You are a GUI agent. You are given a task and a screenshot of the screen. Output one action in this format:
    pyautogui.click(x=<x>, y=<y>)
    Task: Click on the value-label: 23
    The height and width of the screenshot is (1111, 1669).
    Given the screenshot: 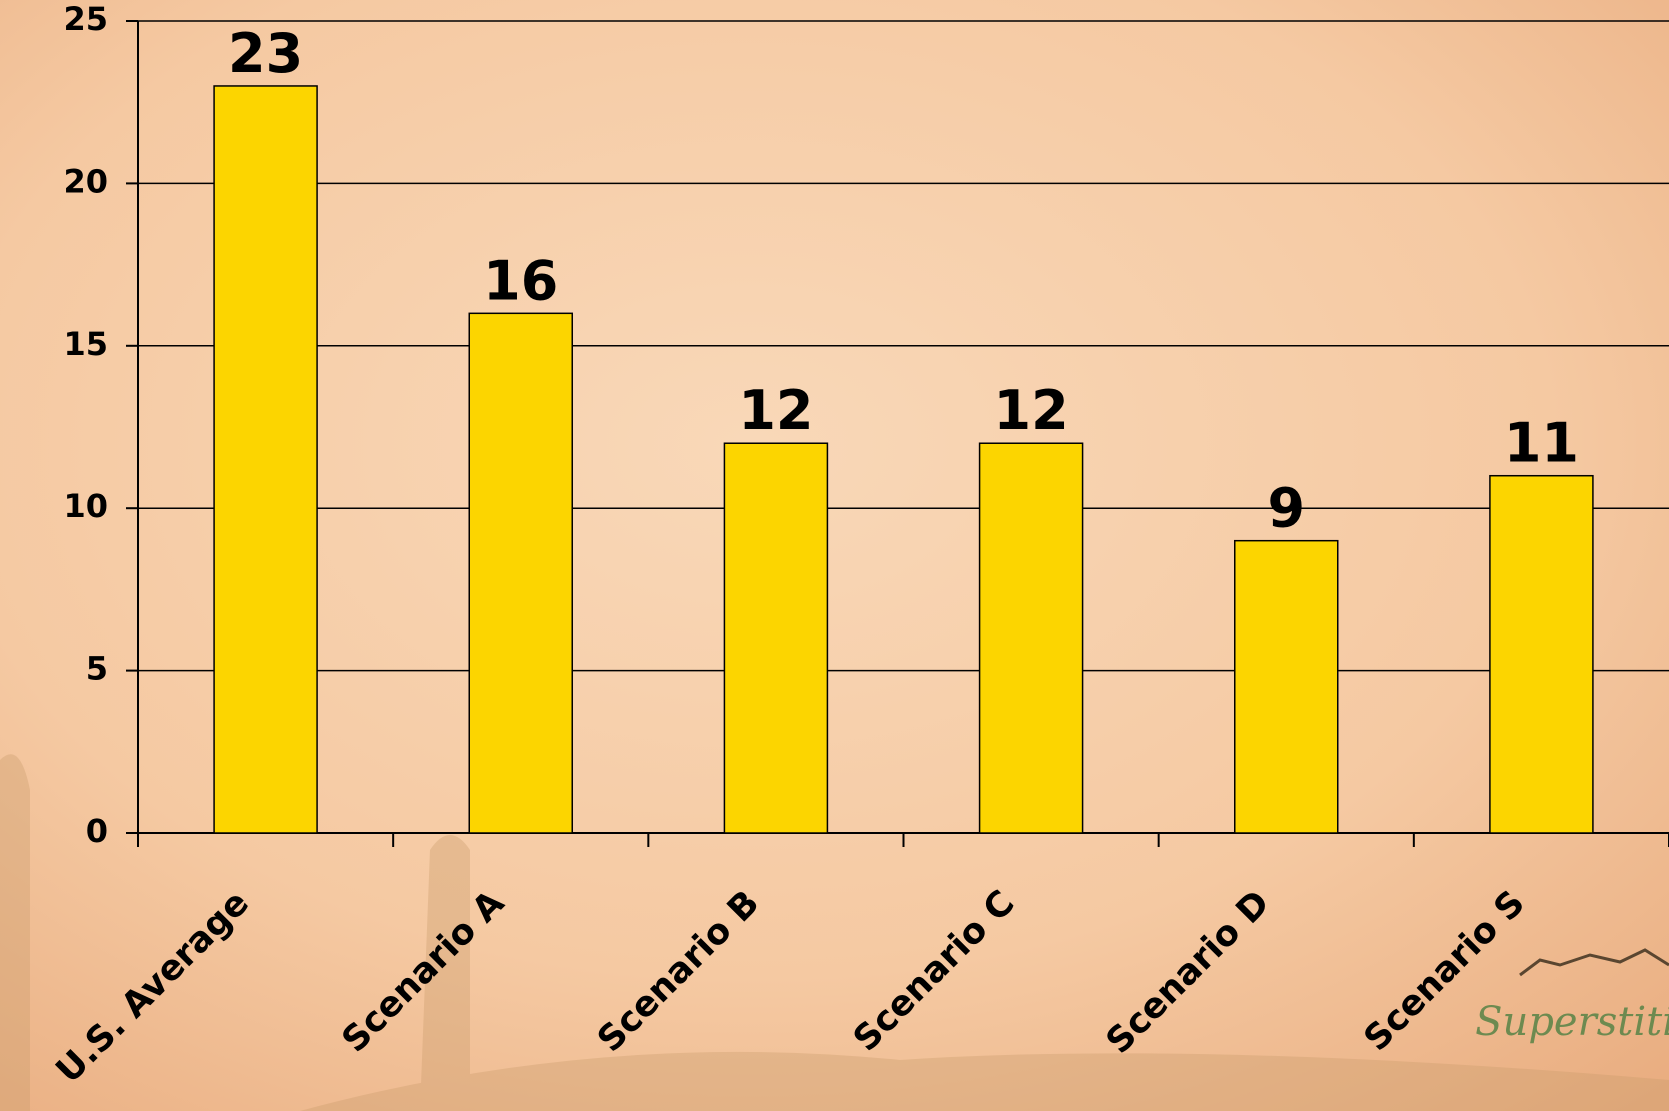 What is the action you would take?
    pyautogui.click(x=265, y=53)
    